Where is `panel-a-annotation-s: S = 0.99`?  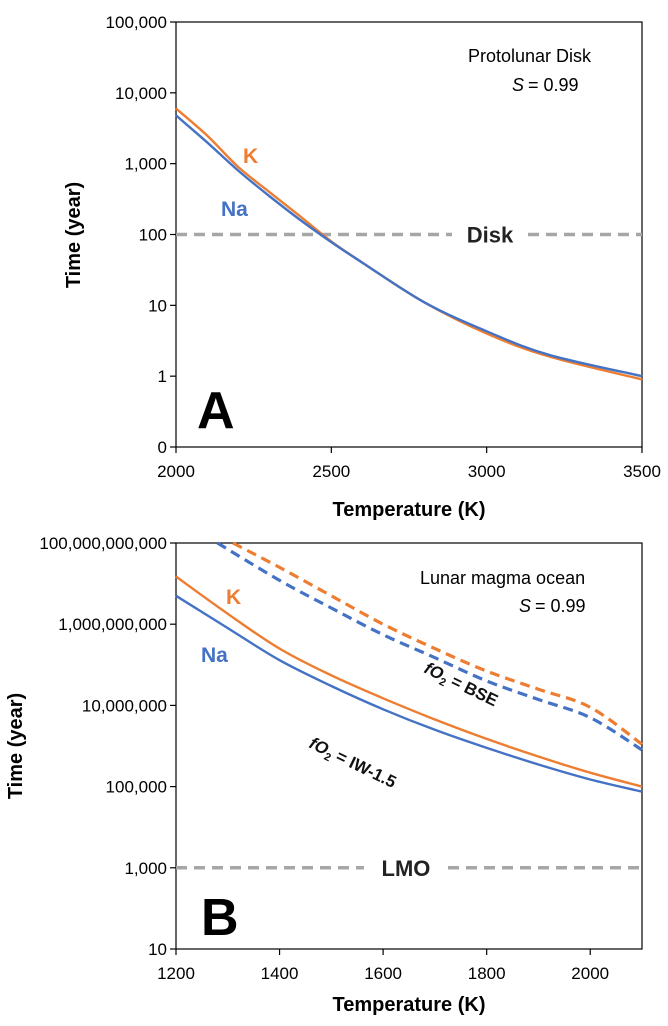 panel-a-annotation-s: S = 0.99 is located at coordinates (545, 85).